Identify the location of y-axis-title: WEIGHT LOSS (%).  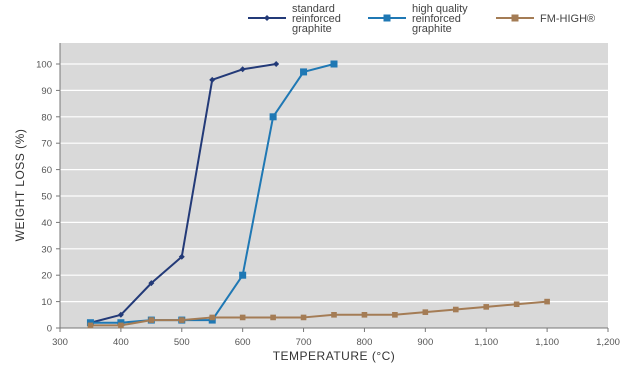
(20, 185).